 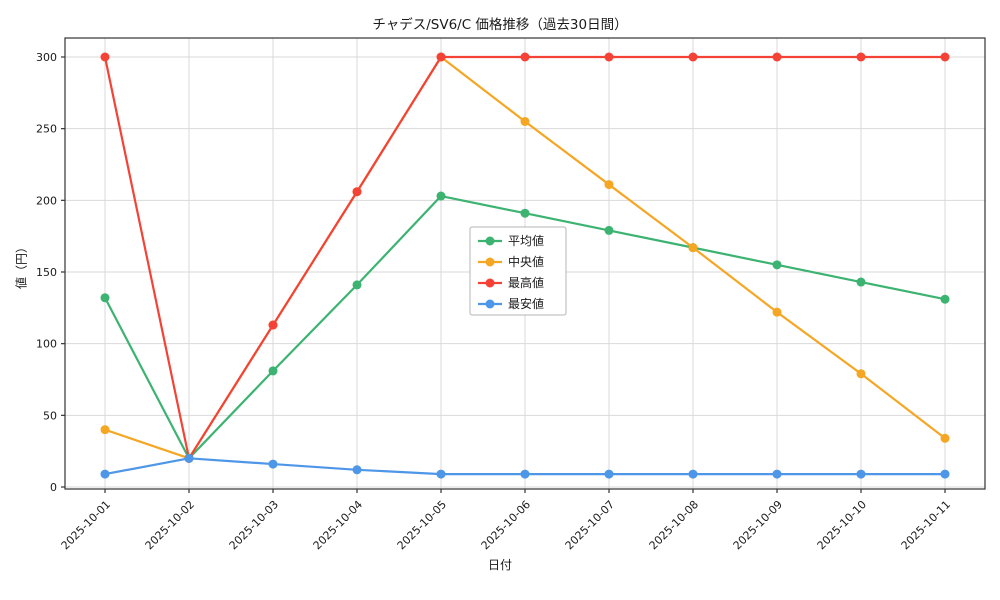 What do you see at coordinates (490, 283) in the screenshot?
I see `legend-marker-highest` at bounding box center [490, 283].